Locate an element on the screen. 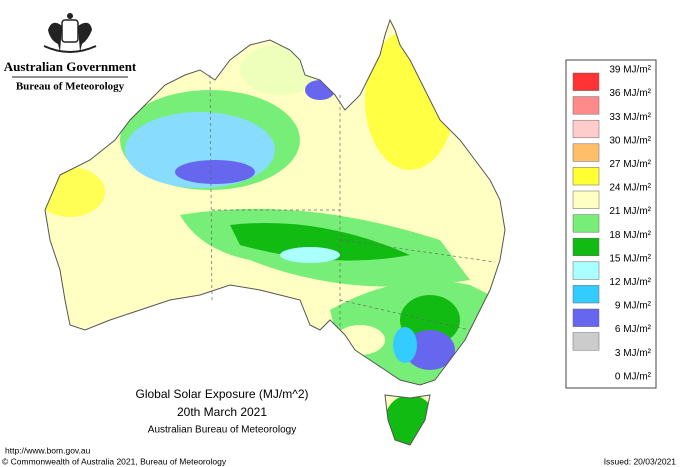 The width and height of the screenshot is (680, 467). legend-label: 21 MJ/m² is located at coordinates (630, 211).